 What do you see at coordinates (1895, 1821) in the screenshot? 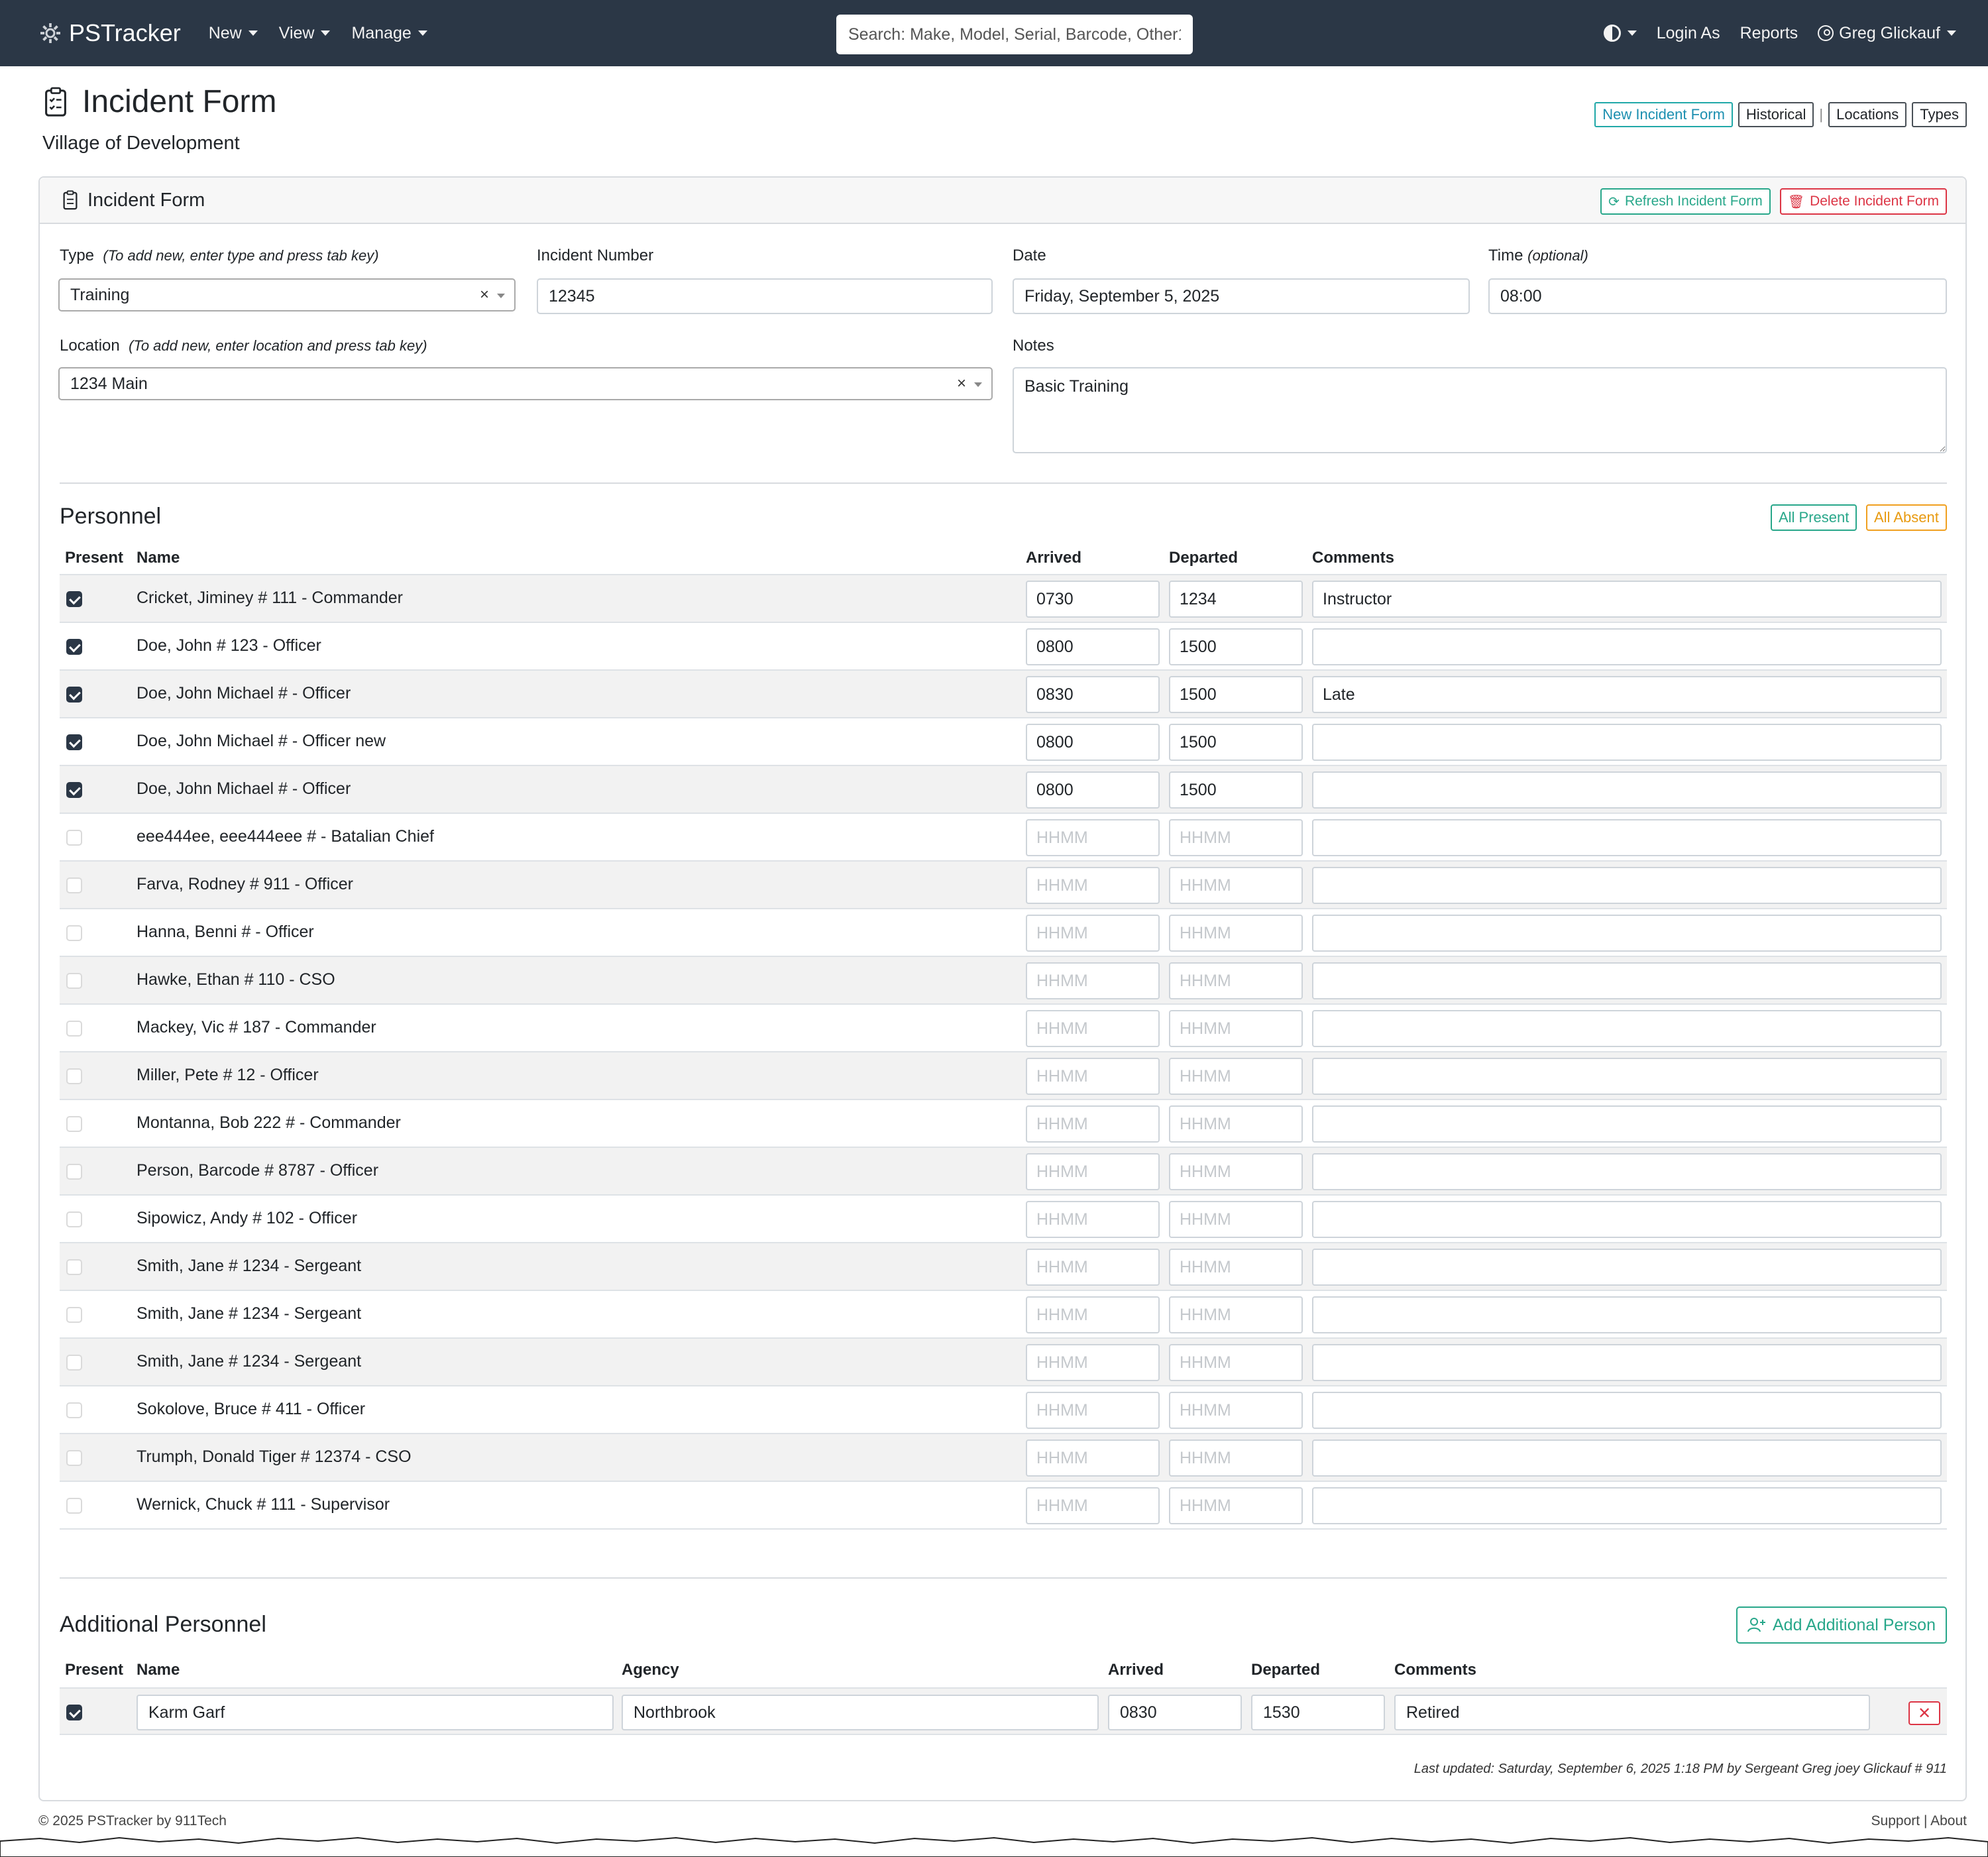
I see `support-link: Support` at bounding box center [1895, 1821].